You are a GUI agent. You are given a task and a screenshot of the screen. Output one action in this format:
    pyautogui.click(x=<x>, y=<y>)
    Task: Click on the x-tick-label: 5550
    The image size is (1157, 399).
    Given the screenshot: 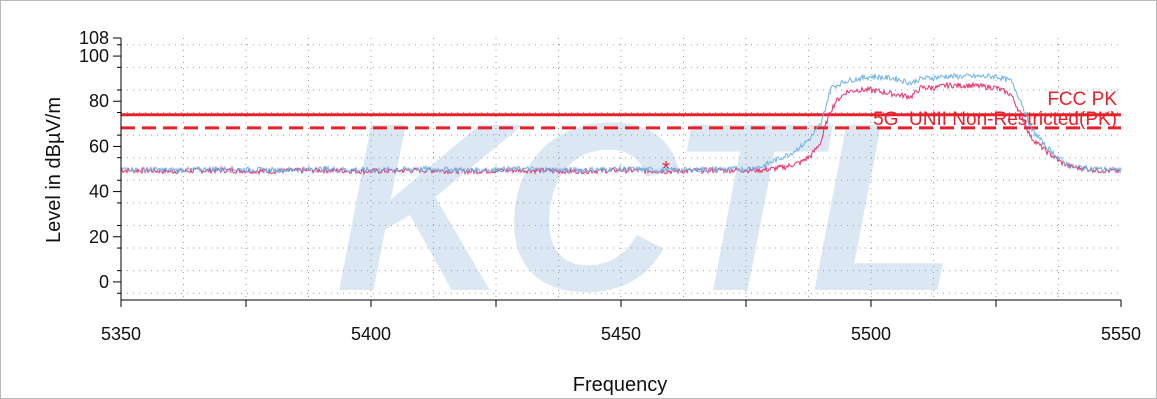 What is the action you would take?
    pyautogui.click(x=1121, y=334)
    